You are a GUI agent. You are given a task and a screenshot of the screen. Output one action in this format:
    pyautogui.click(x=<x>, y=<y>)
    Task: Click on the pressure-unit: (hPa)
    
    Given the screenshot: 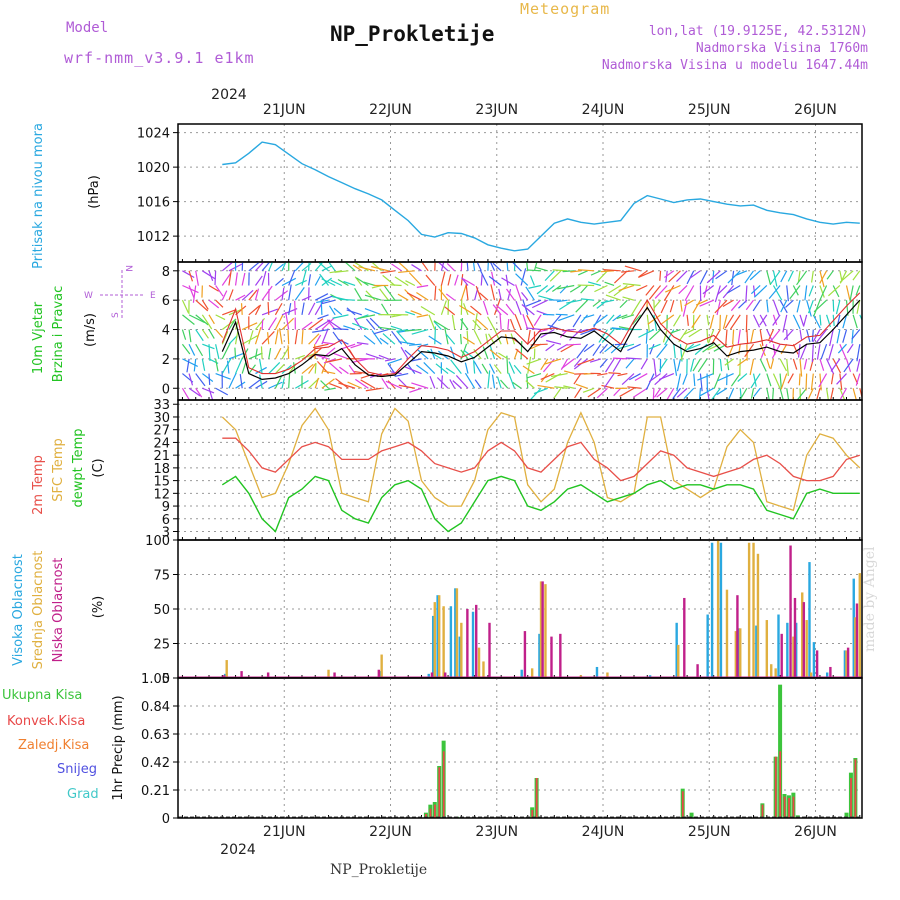 What is the action you would take?
    pyautogui.click(x=94, y=192)
    